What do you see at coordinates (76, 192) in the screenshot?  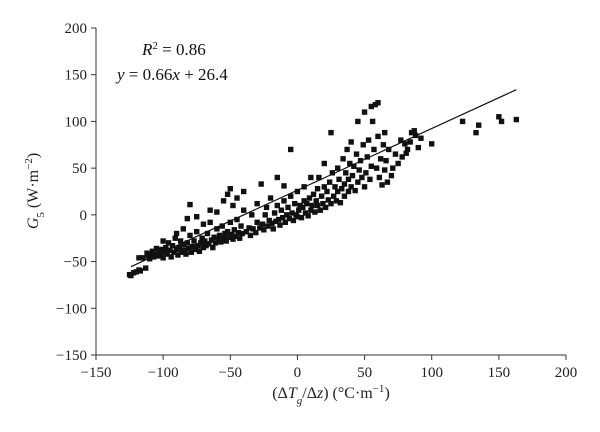 I see `y-axis-ticks: −150 −100 −50 0 50 100 150 200` at bounding box center [76, 192].